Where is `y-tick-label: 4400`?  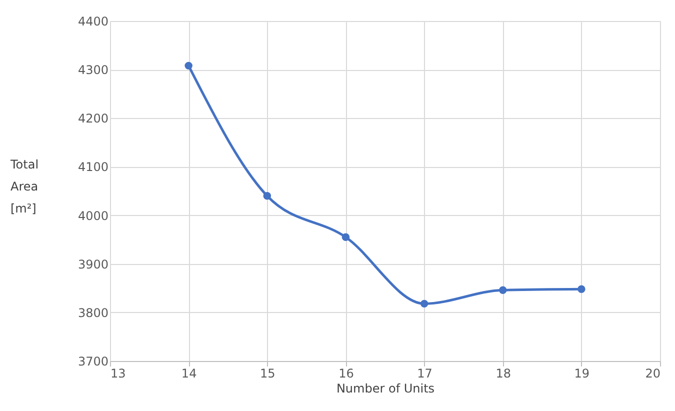
y-tick-label: 4400 is located at coordinates (93, 21).